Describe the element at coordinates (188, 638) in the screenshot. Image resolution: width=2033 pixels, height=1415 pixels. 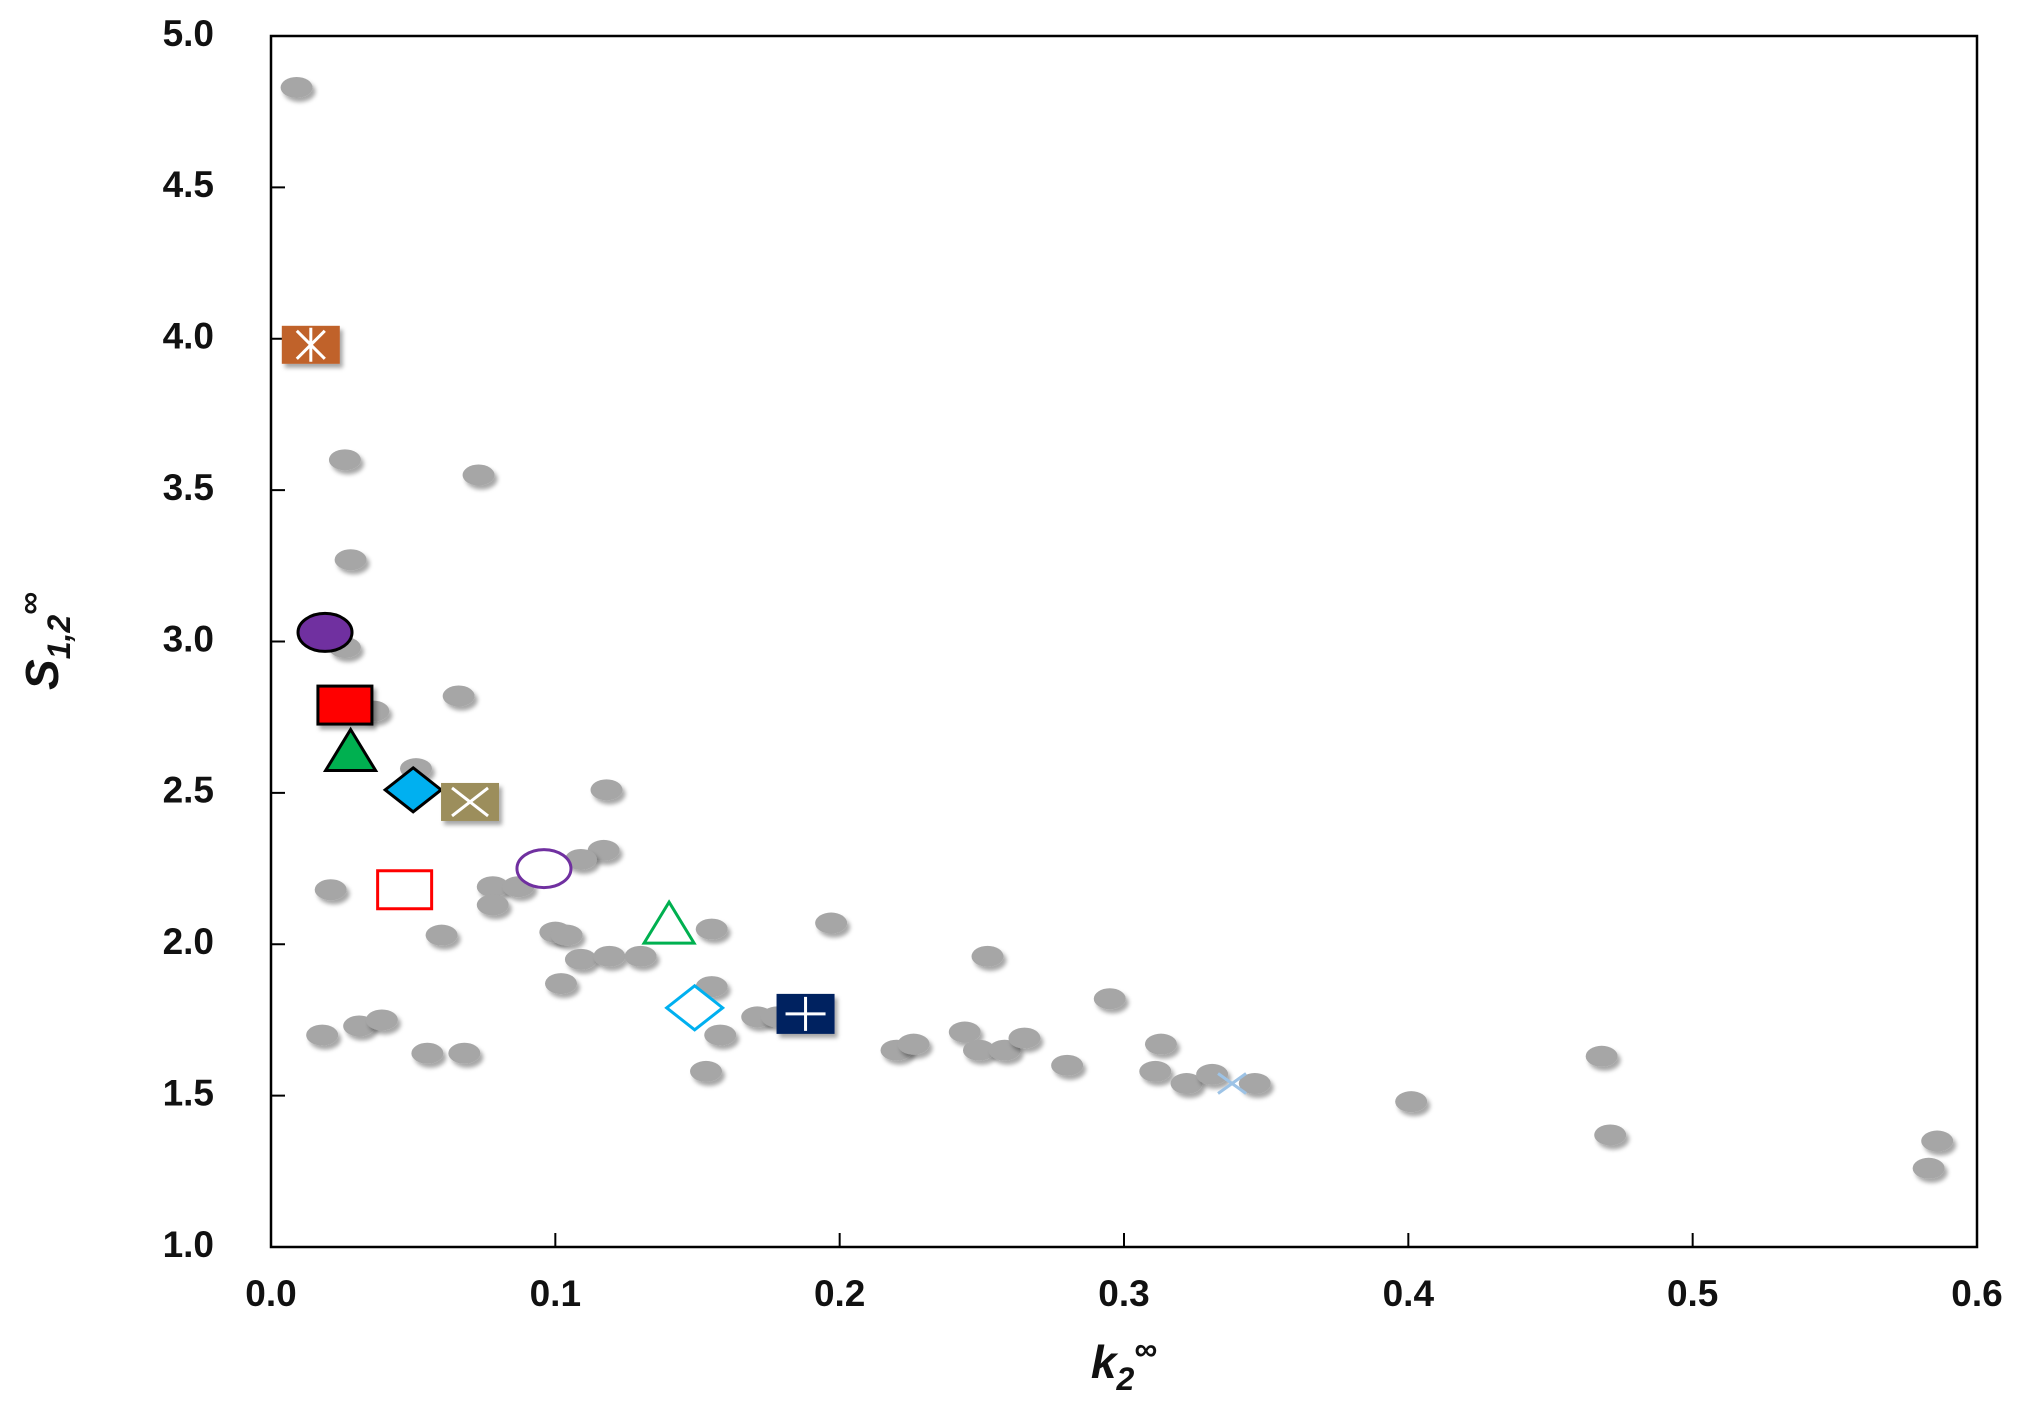
I see `y-tick-label: 3.0` at that location.